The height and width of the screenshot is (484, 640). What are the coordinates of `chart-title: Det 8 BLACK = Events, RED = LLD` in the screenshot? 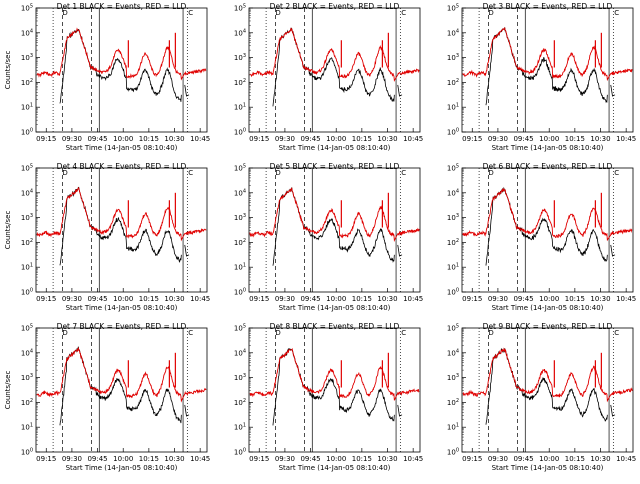 It's located at (335, 326).